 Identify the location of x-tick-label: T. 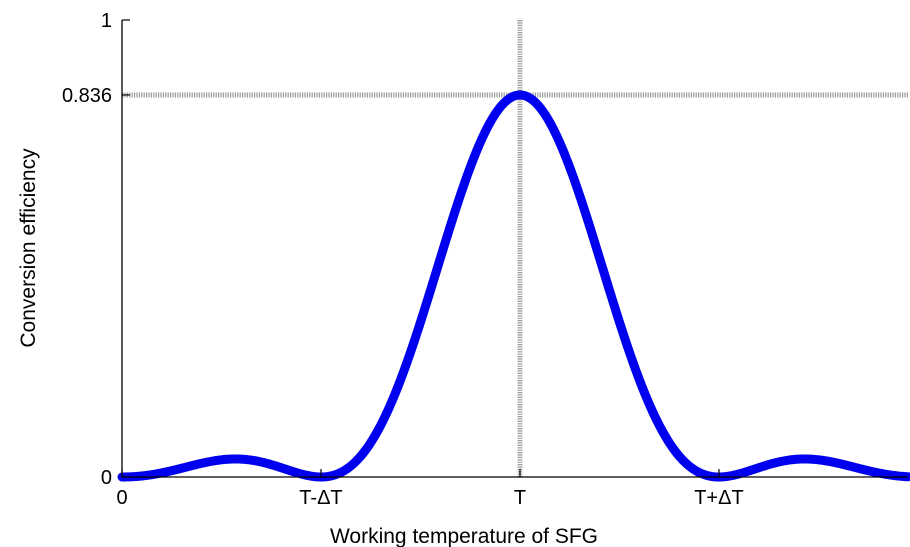
(520, 498).